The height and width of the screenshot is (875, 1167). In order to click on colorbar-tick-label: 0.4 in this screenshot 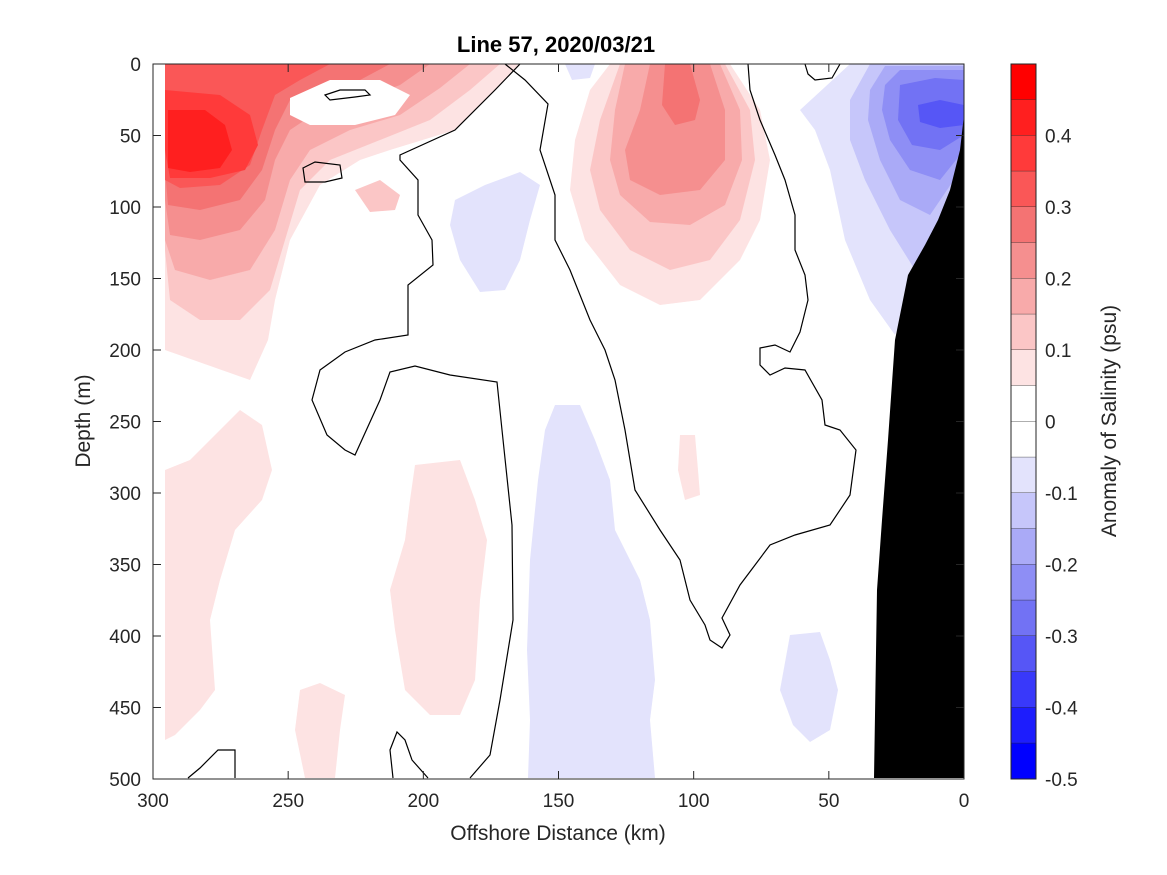, I will do `click(1058, 137)`.